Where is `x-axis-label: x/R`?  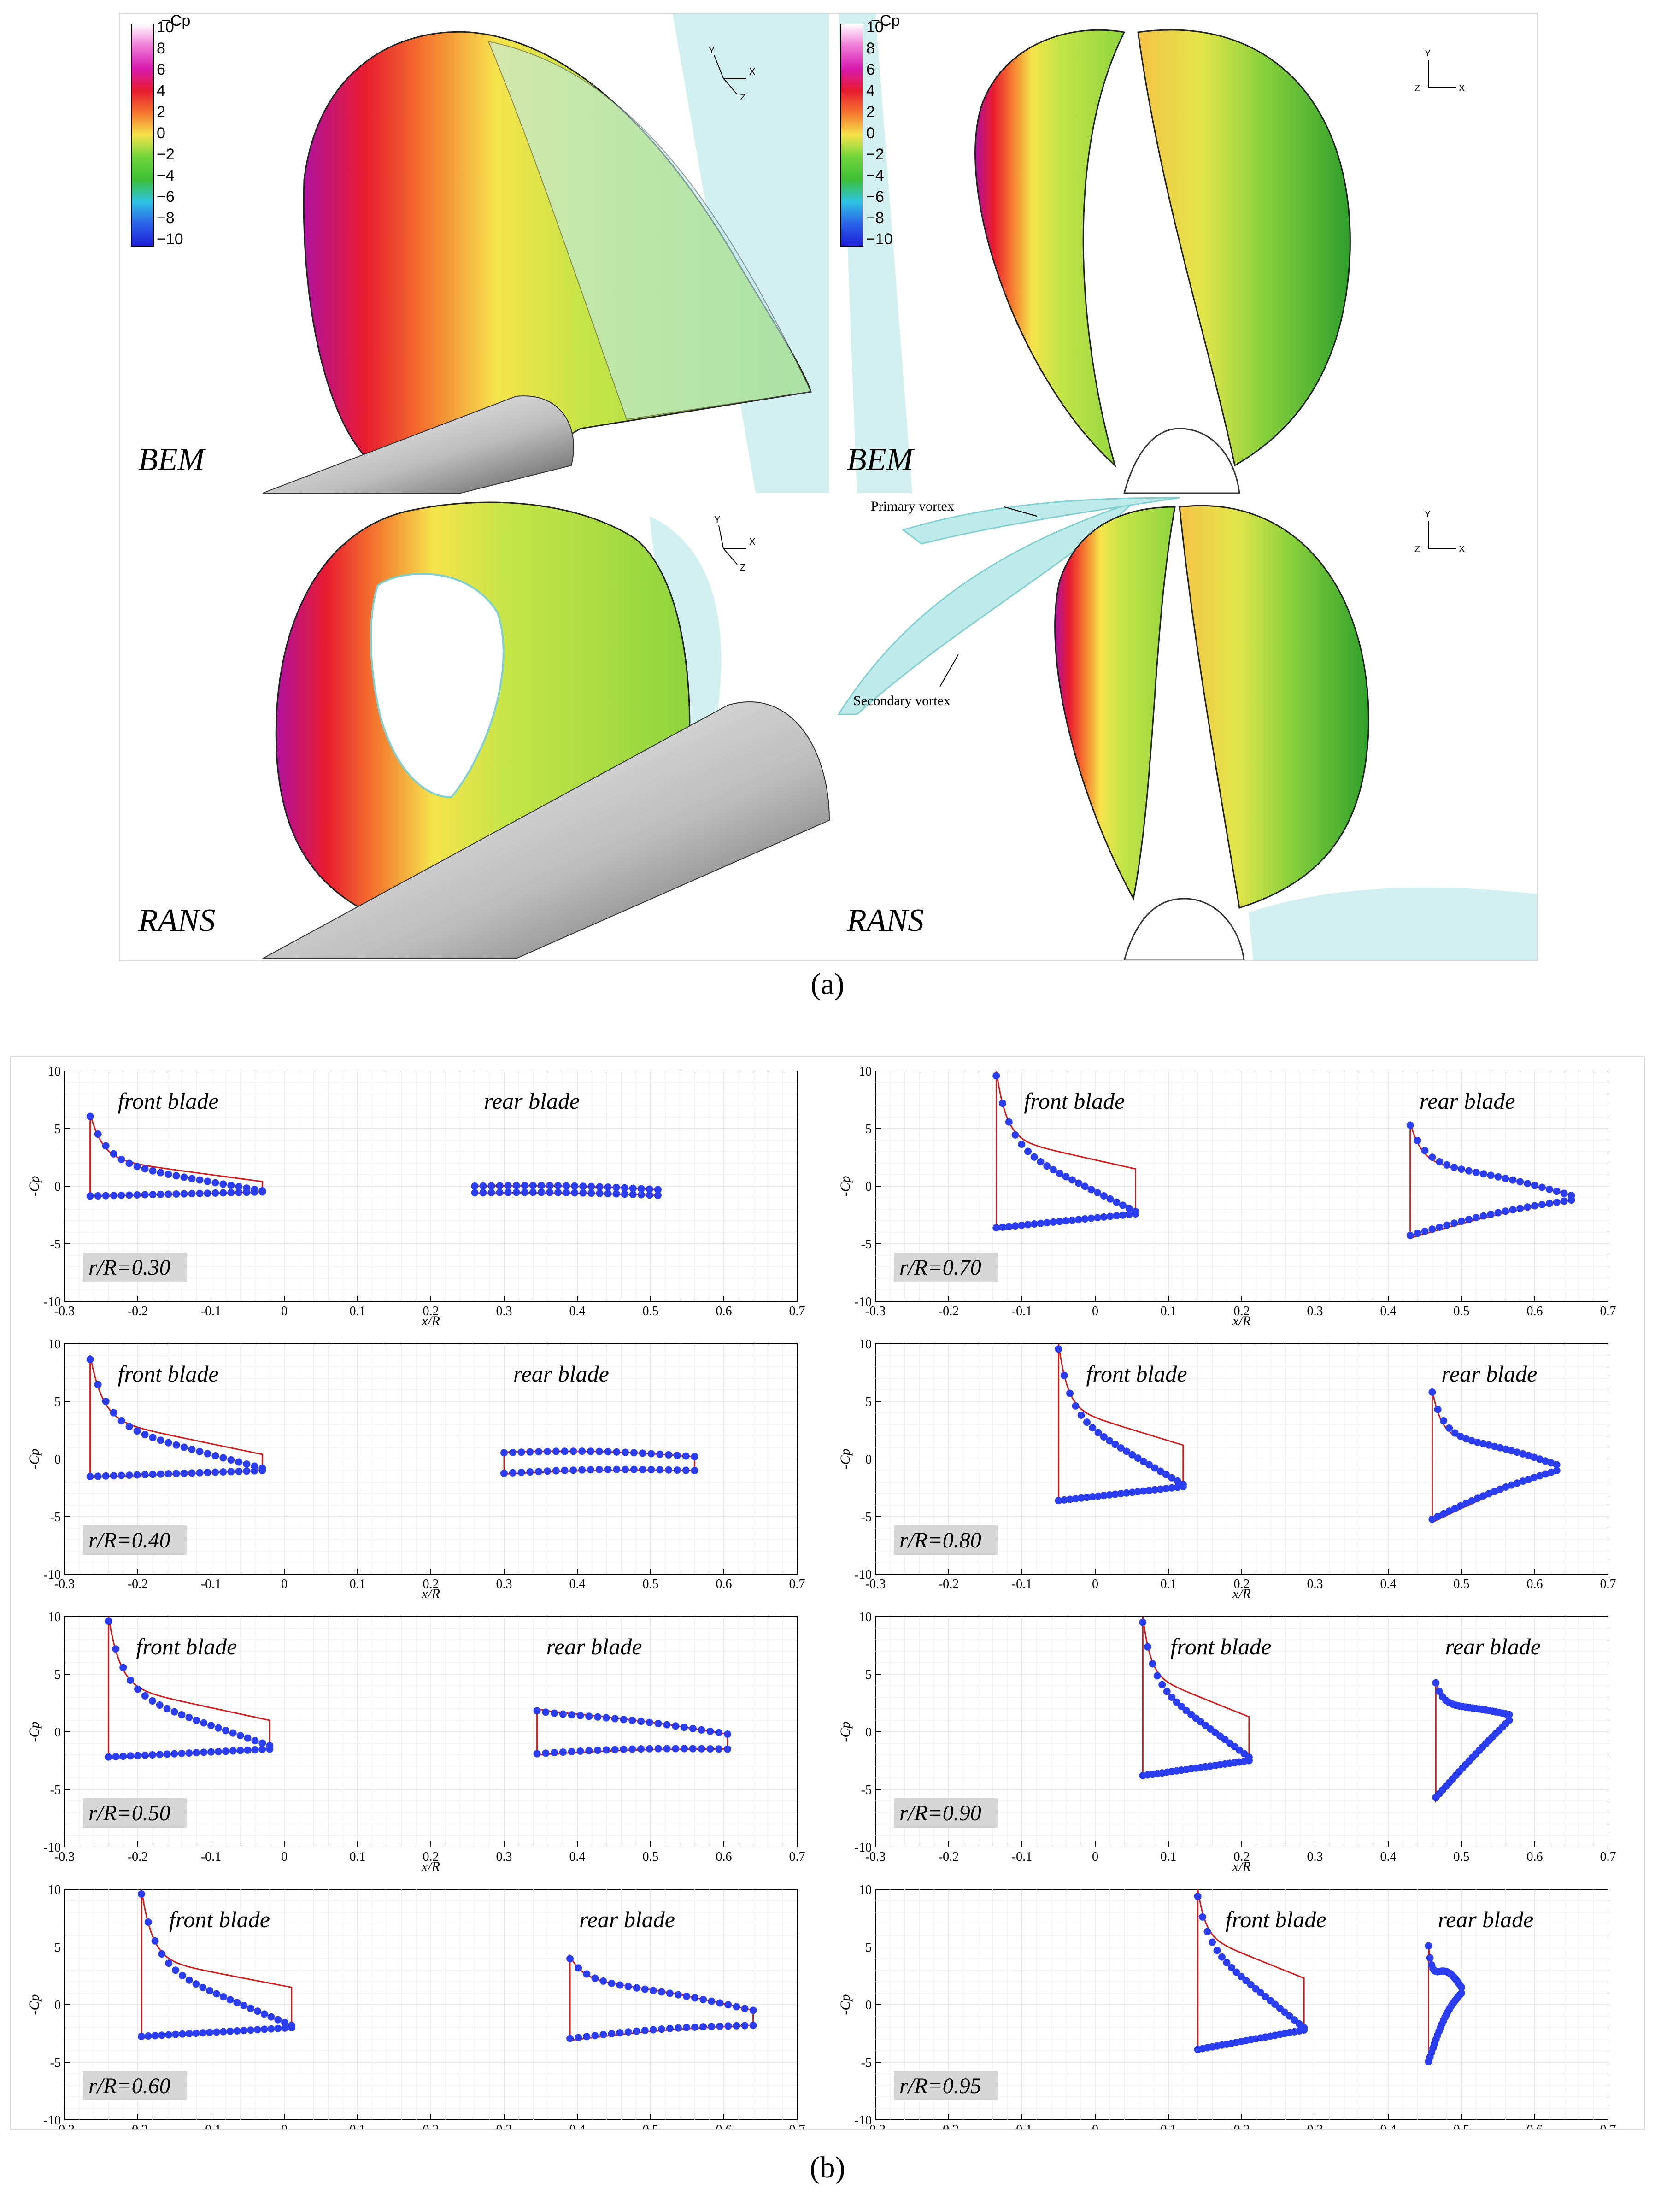
x-axis-label: x/R is located at coordinates (430, 1321).